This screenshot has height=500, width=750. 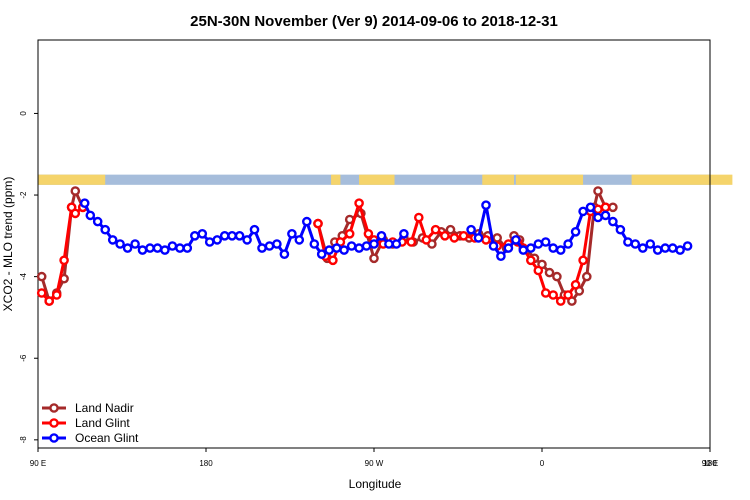 What do you see at coordinates (23, 358) in the screenshot?
I see `y-tick-label: -6` at bounding box center [23, 358].